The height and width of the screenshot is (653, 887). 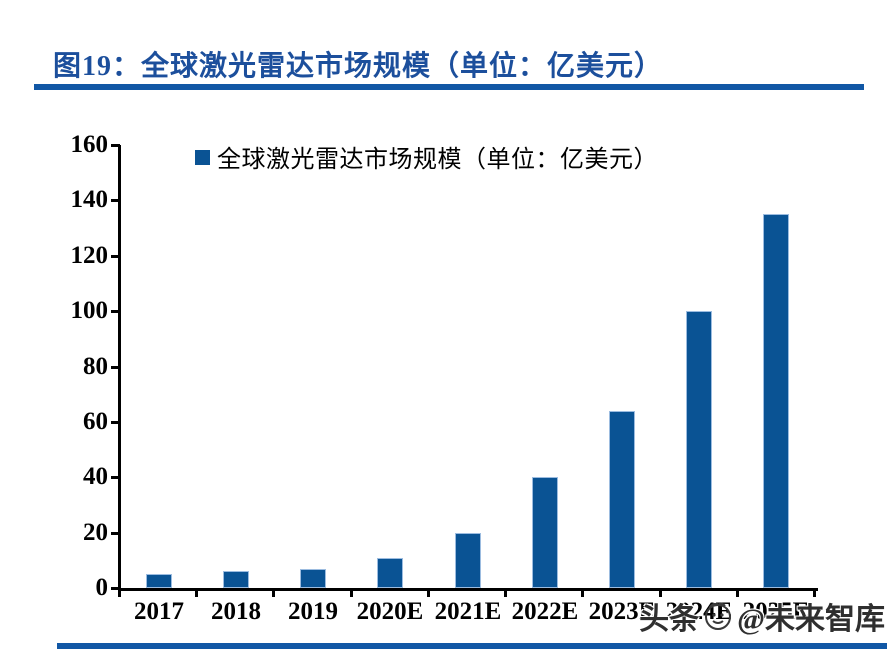 What do you see at coordinates (449, 87) in the screenshot?
I see `title-underline` at bounding box center [449, 87].